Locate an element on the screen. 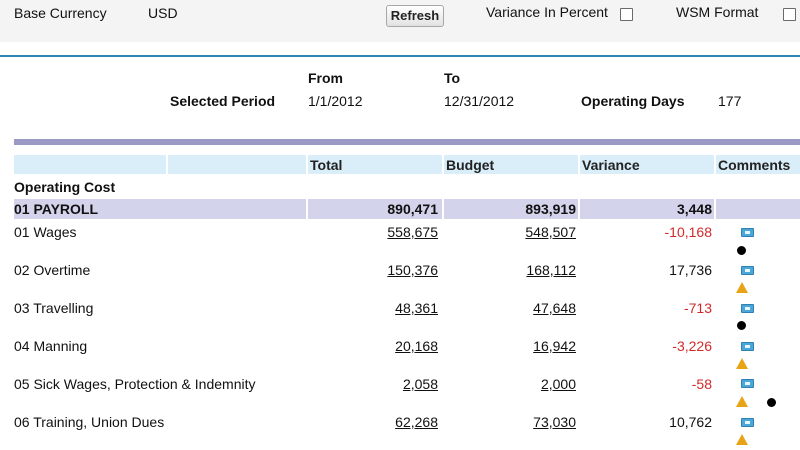  row-variance: -3,226 is located at coordinates (692, 346).